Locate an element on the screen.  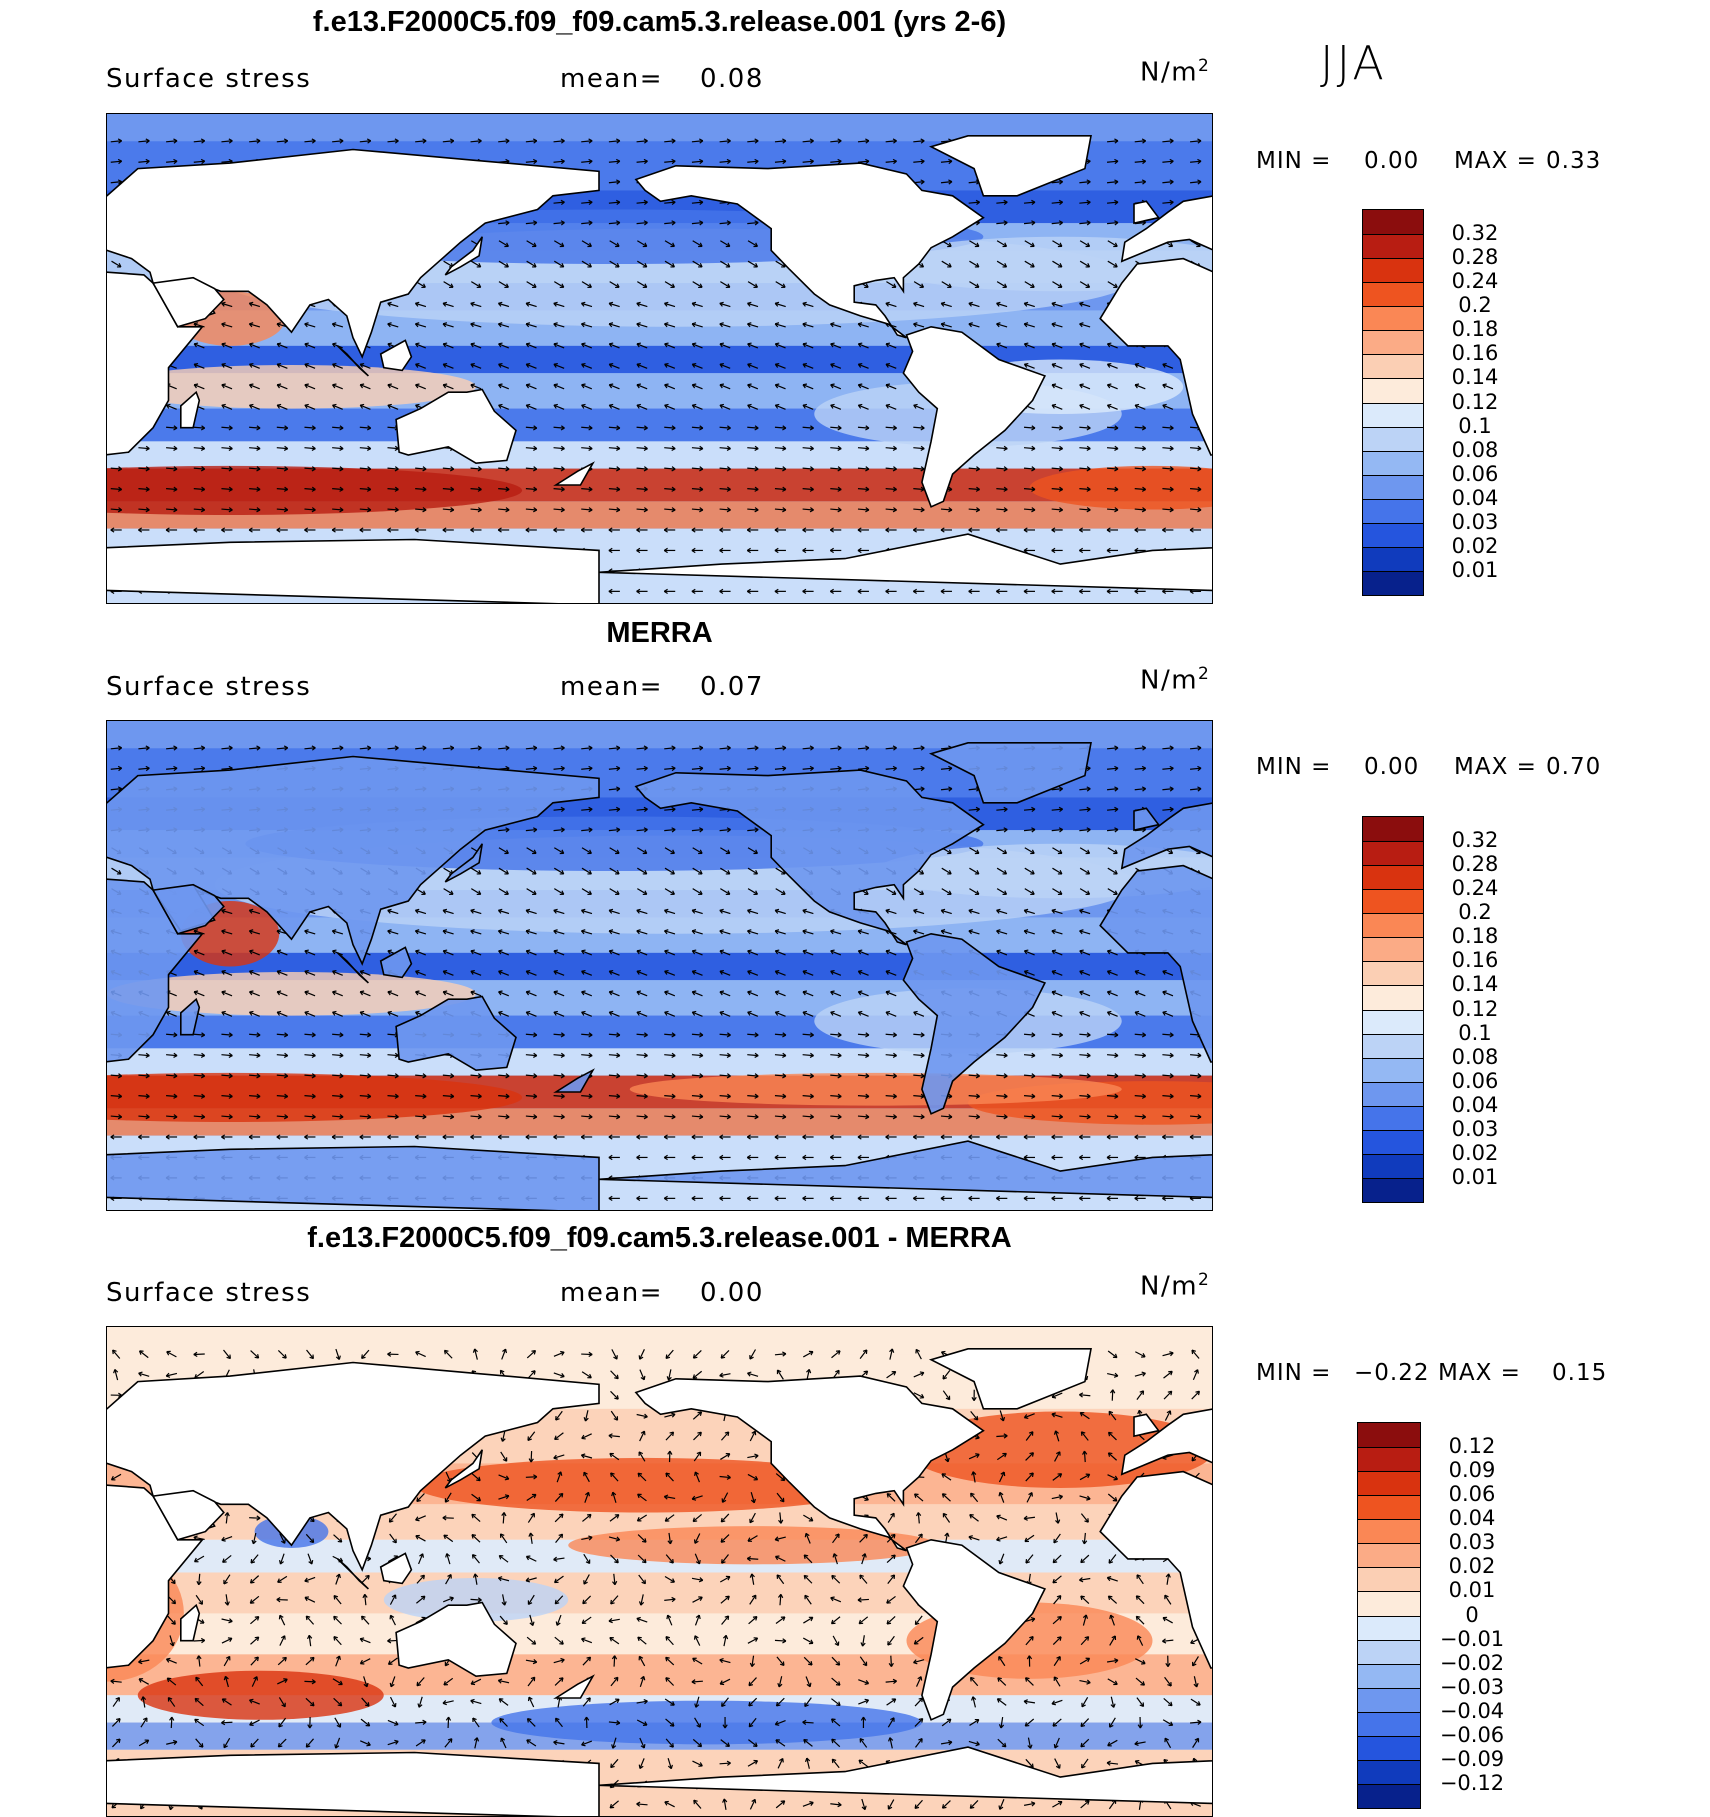
panel1-units: N/m2 is located at coordinates (1175, 72).